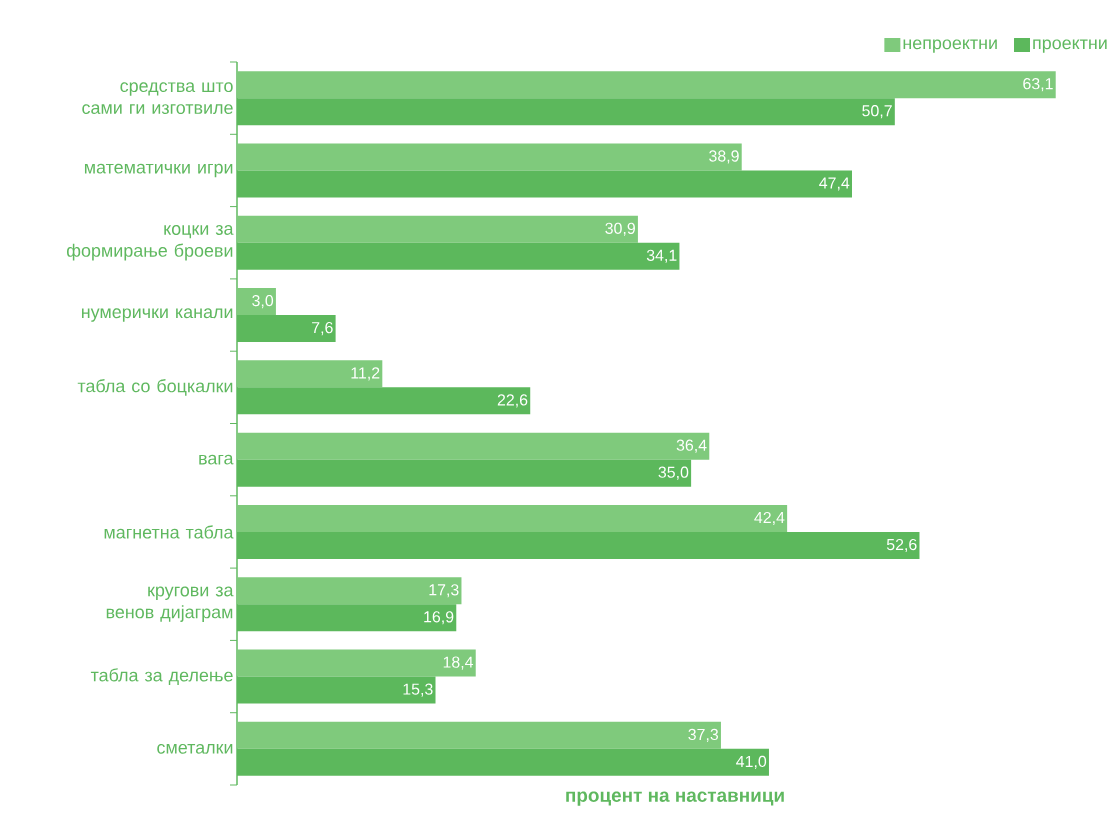 This screenshot has width=1113, height=819. Describe the element at coordinates (901, 545) in the screenshot. I see `data-label: 52,6` at that location.